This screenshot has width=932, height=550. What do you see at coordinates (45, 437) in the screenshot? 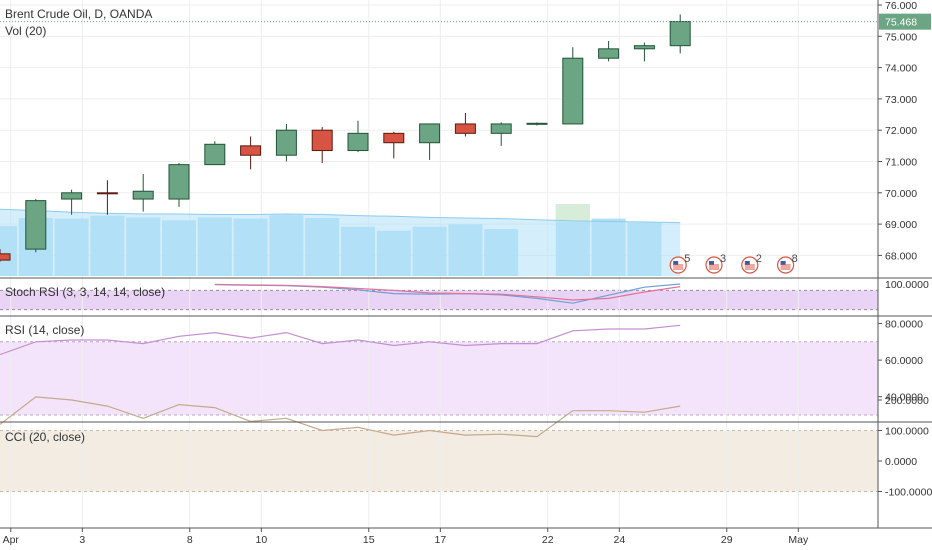
I see `cci-title: CCI (20, close)` at bounding box center [45, 437].